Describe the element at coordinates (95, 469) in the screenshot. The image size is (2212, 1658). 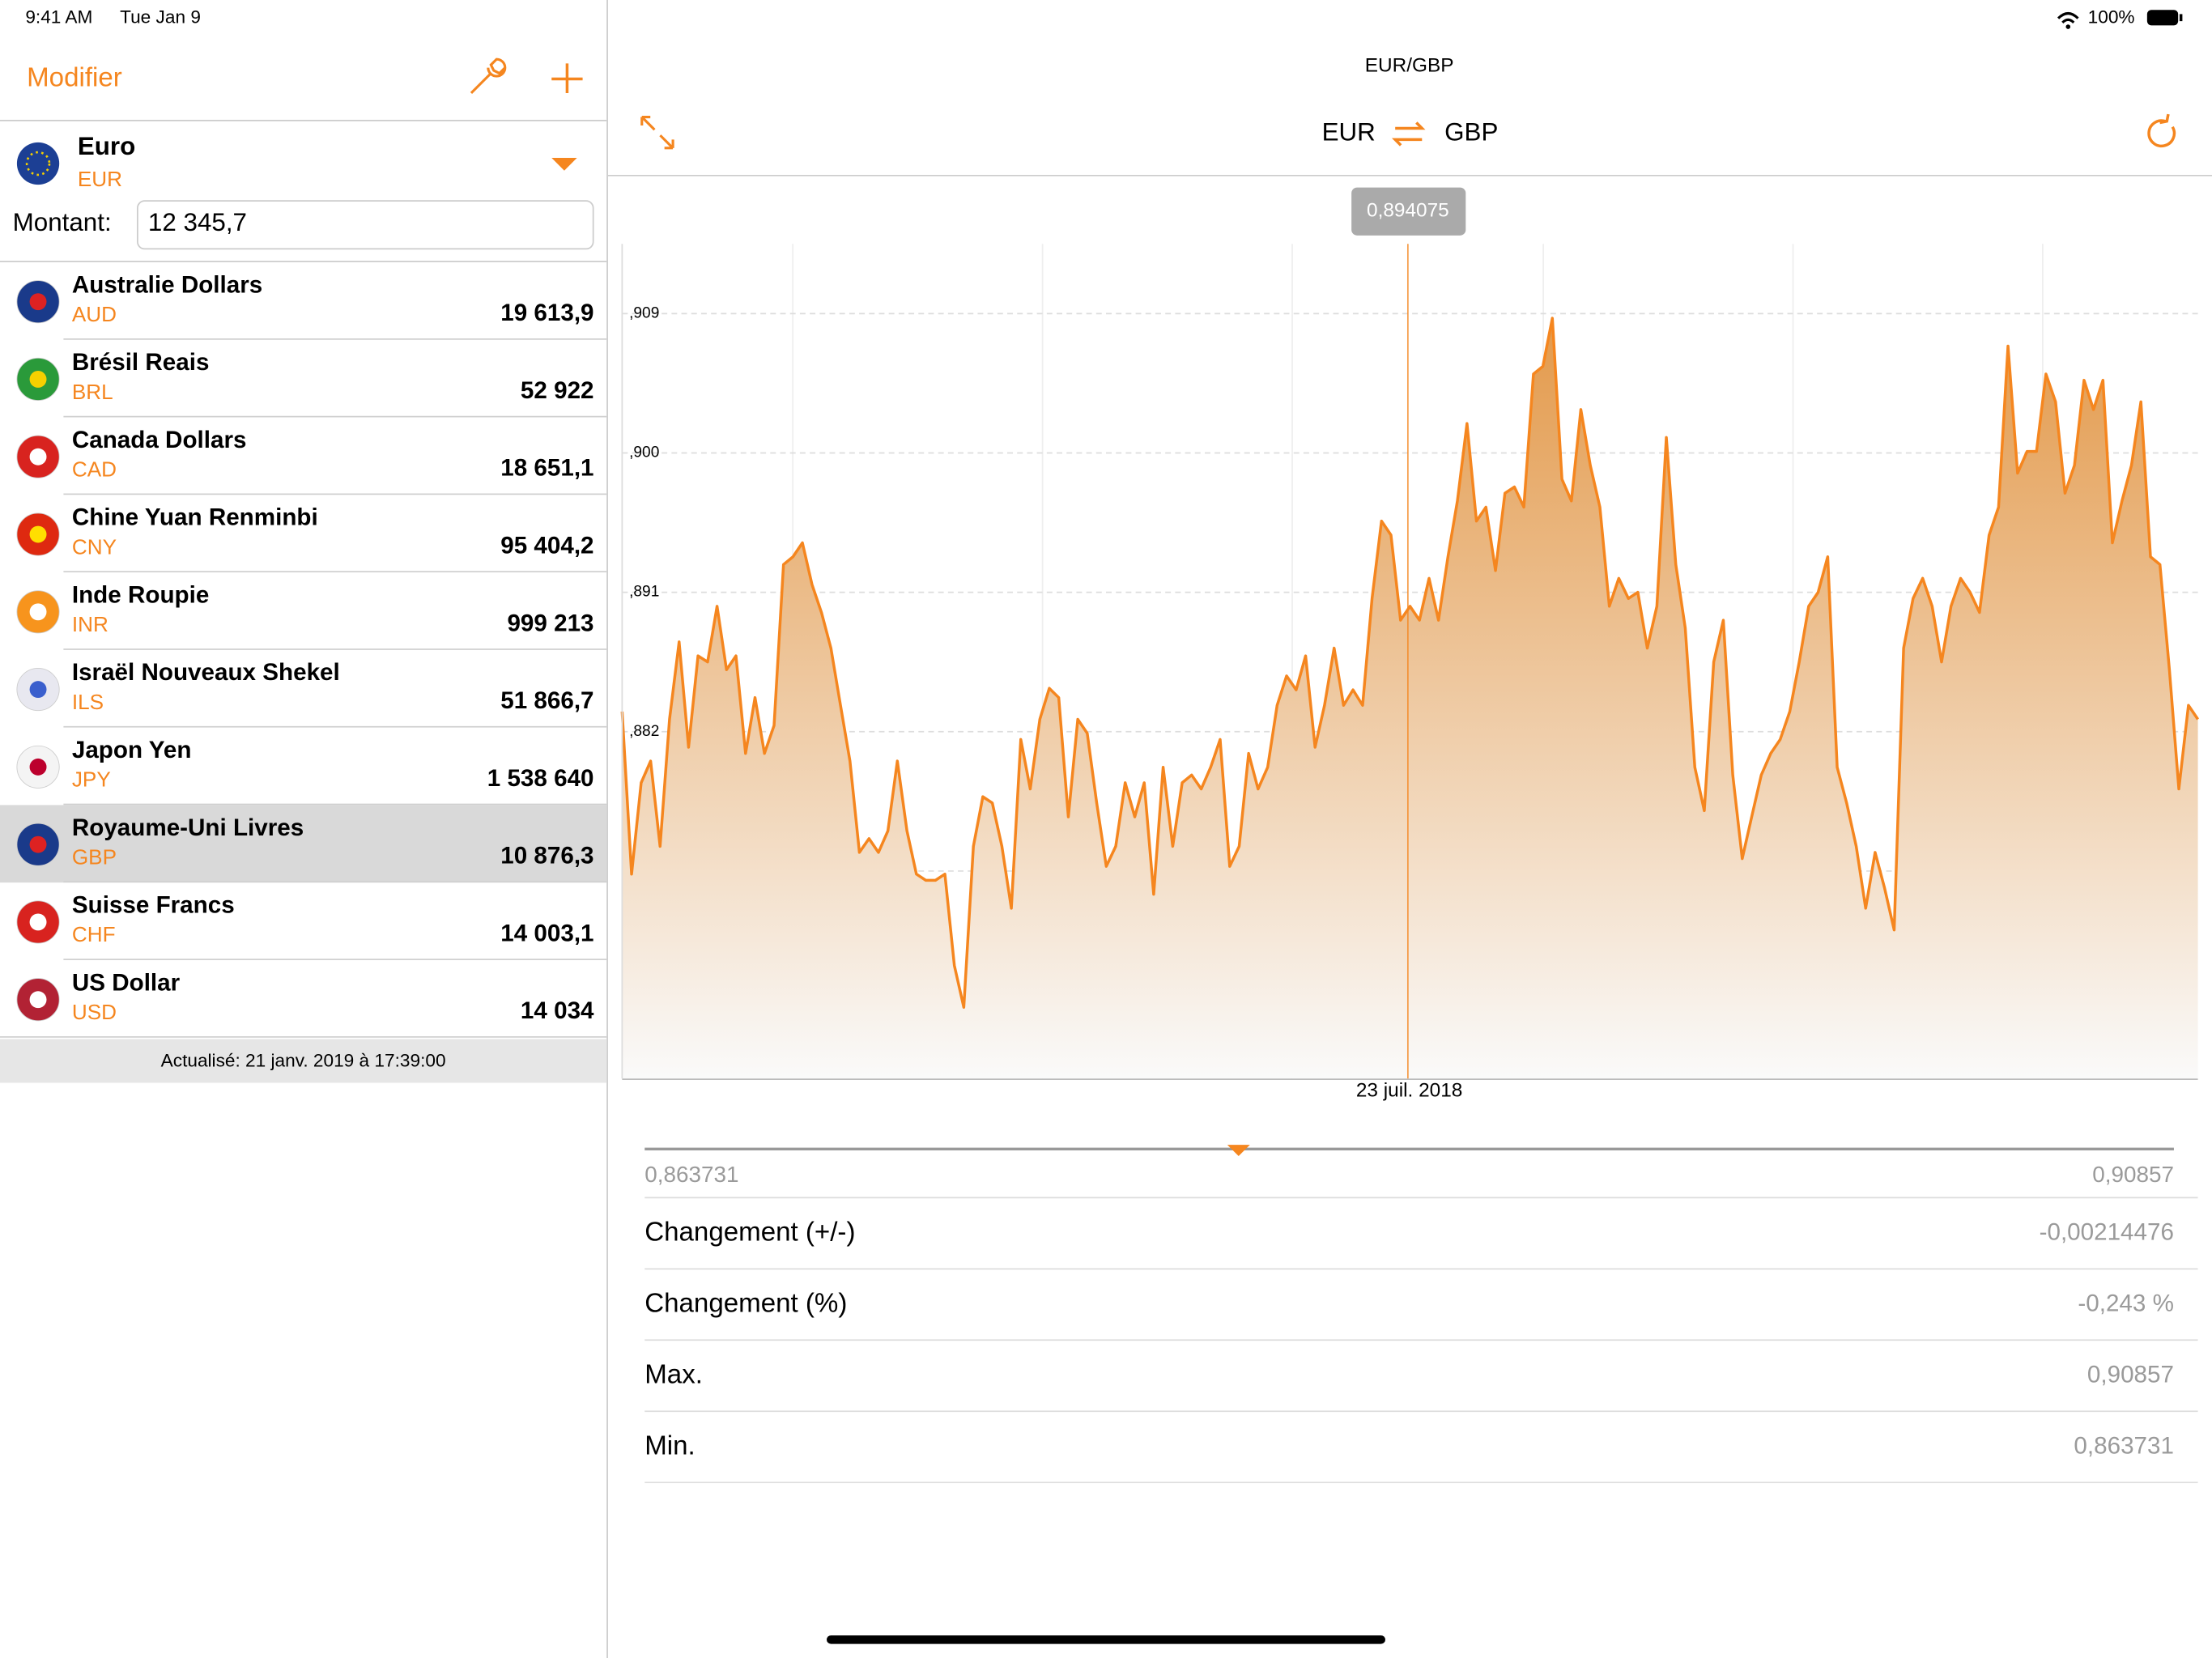
I see `currency-code: CAD` at that location.